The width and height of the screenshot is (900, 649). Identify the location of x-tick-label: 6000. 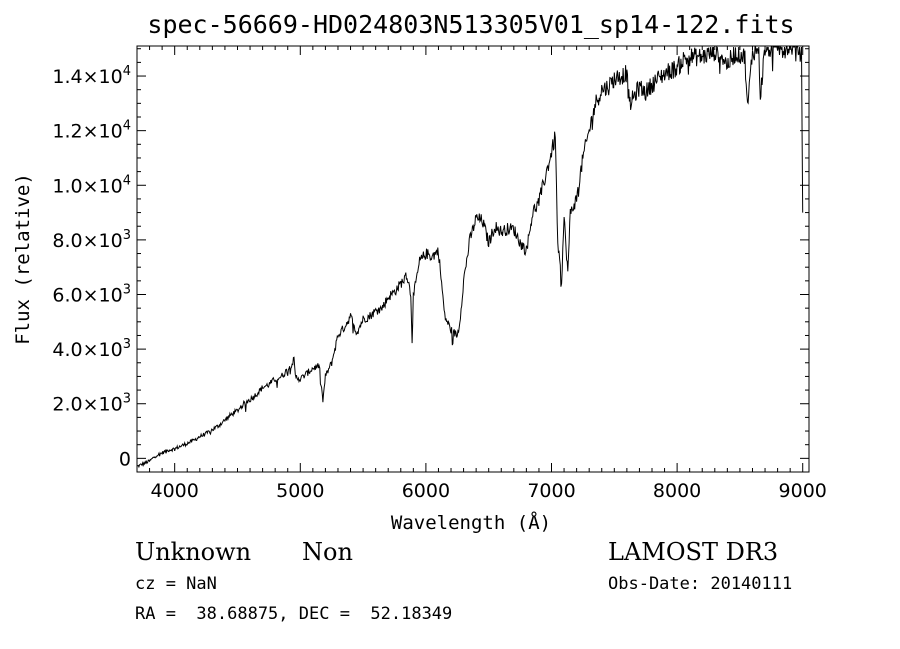
(426, 491).